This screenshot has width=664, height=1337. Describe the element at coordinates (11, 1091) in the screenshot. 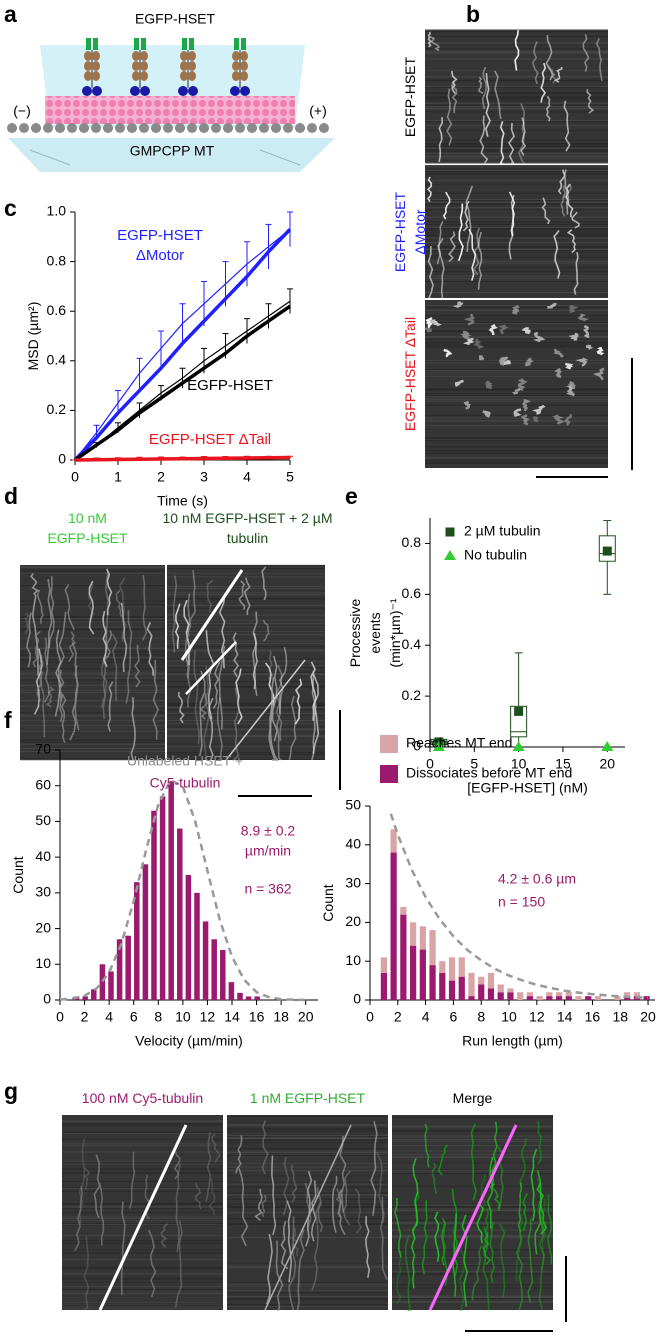

I see `panel-label: g` at that location.